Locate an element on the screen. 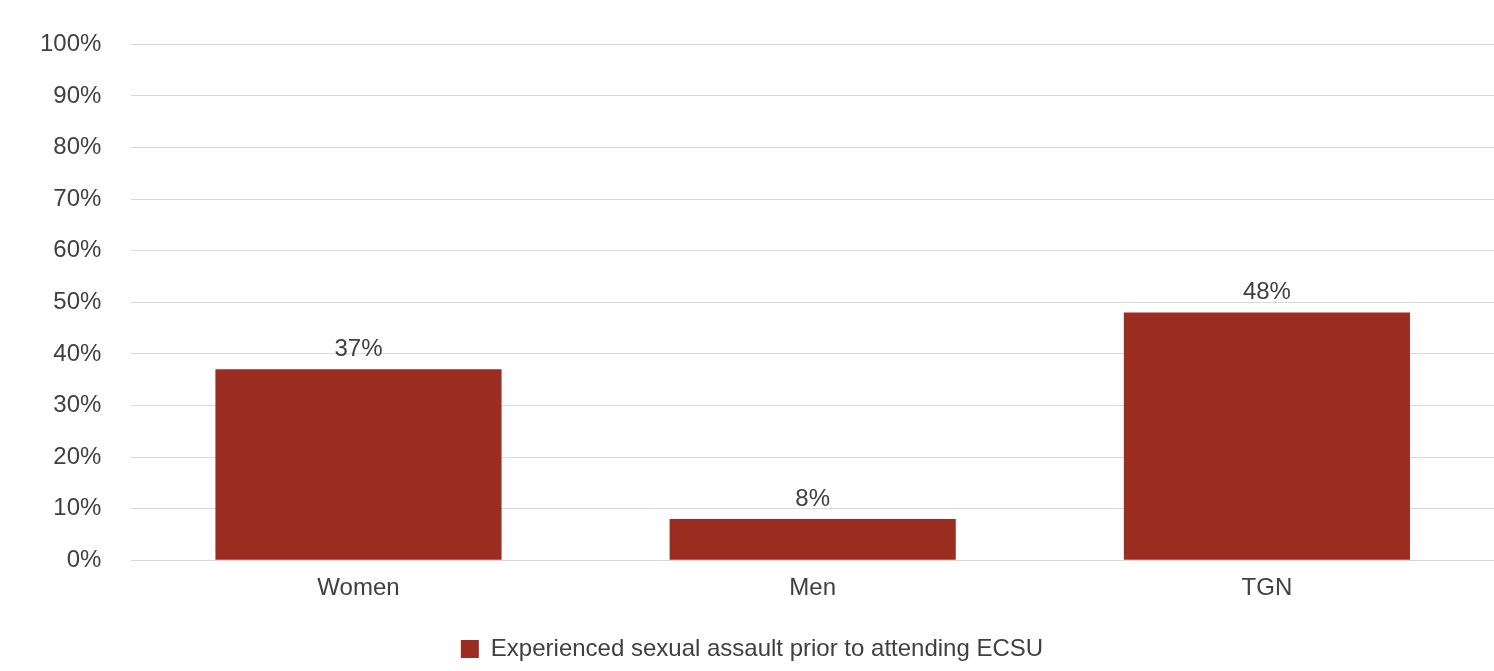  text: 48% is located at coordinates (1266, 291).